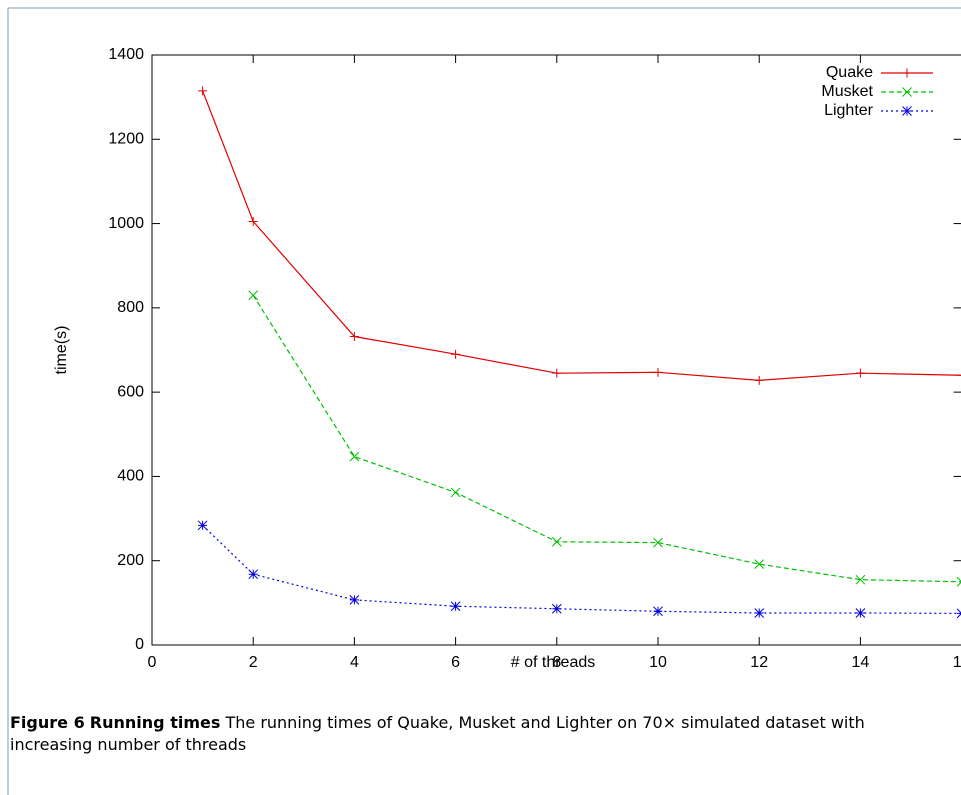  Describe the element at coordinates (61, 350) in the screenshot. I see `y-axis-label: time(s)` at that location.